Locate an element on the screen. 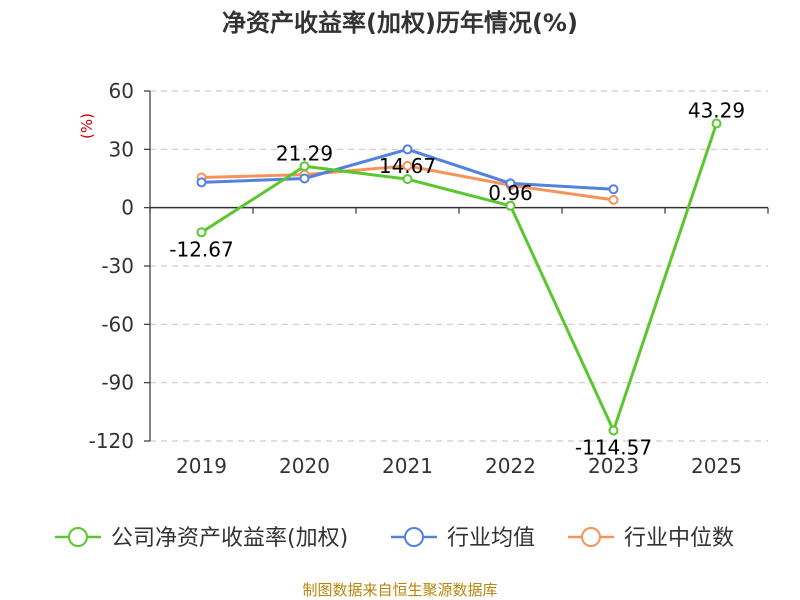 The height and width of the screenshot is (600, 800). series-point-1-2023 is located at coordinates (613, 189).